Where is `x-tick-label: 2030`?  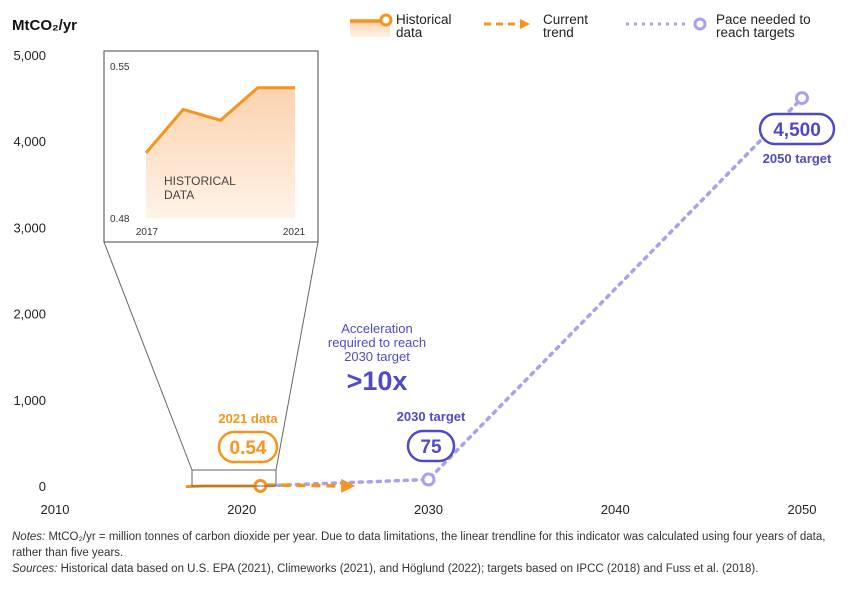 x-tick-label: 2030 is located at coordinates (428, 509).